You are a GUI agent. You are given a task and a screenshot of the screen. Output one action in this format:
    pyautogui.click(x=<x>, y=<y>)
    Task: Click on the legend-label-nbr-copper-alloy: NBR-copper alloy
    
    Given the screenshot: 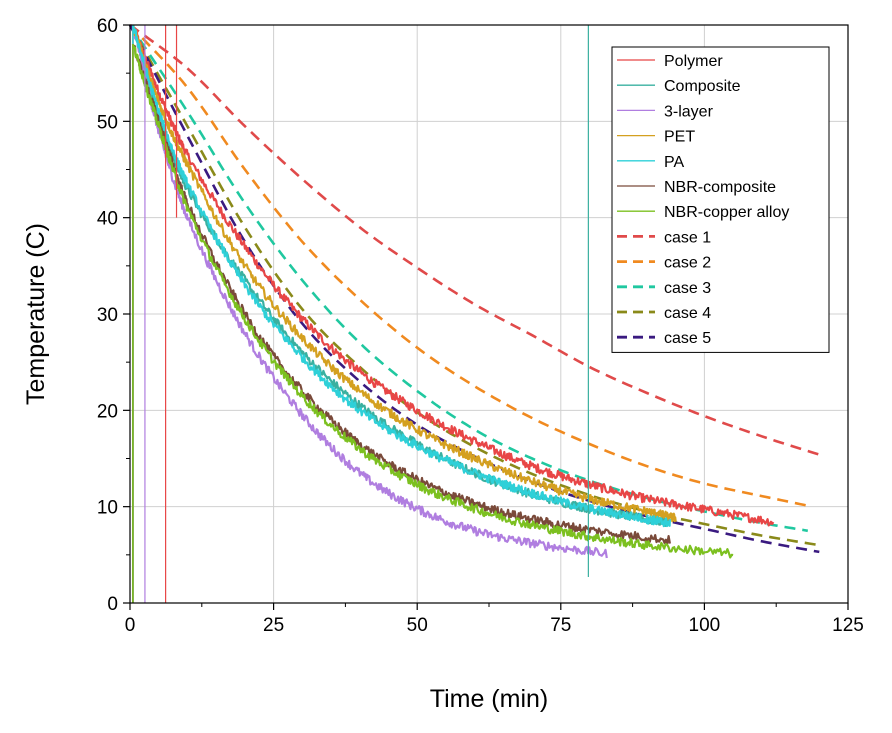 What is the action you would take?
    pyautogui.click(x=726, y=212)
    